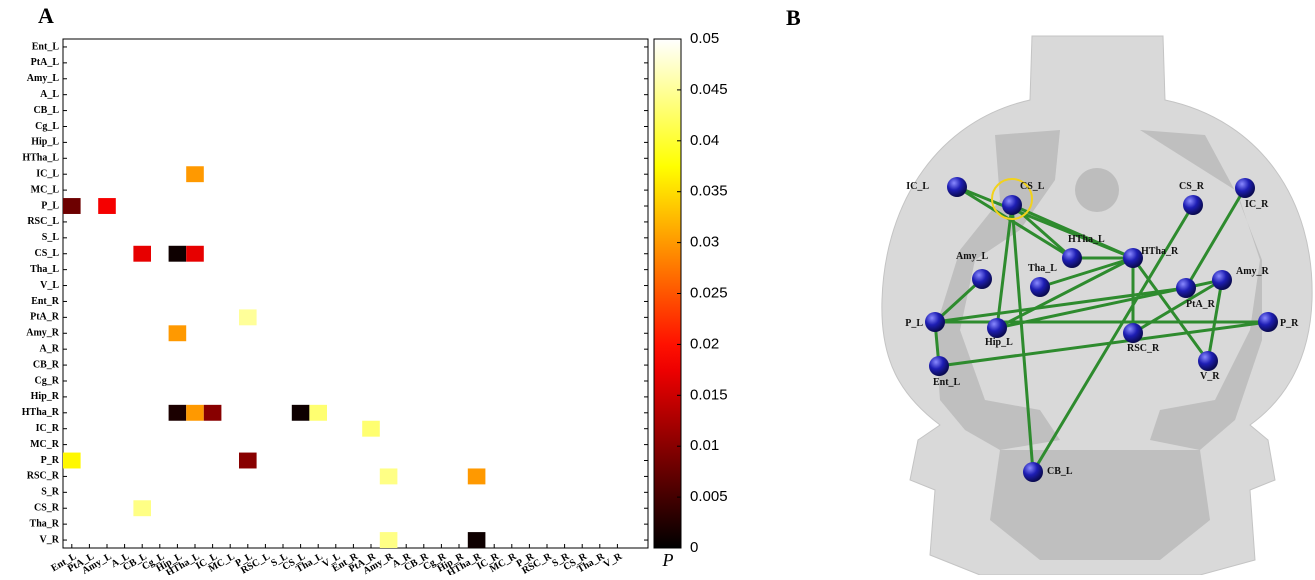 The height and width of the screenshot is (580, 1315). What do you see at coordinates (43, 78) in the screenshot?
I see `y-tick-label: Amy_L` at bounding box center [43, 78].